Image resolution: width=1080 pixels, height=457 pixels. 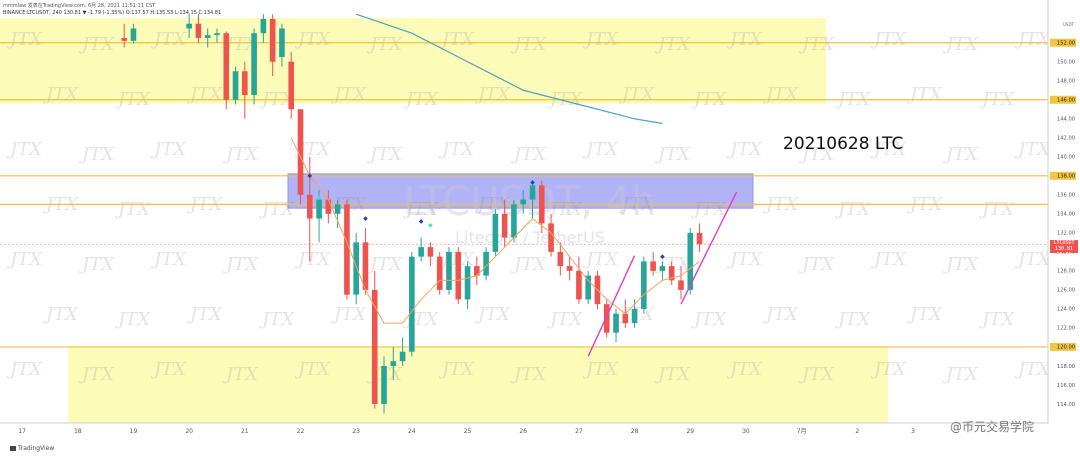 I want to click on watermark-subtitle: Litecoin / TetherUS, so click(x=530, y=237).